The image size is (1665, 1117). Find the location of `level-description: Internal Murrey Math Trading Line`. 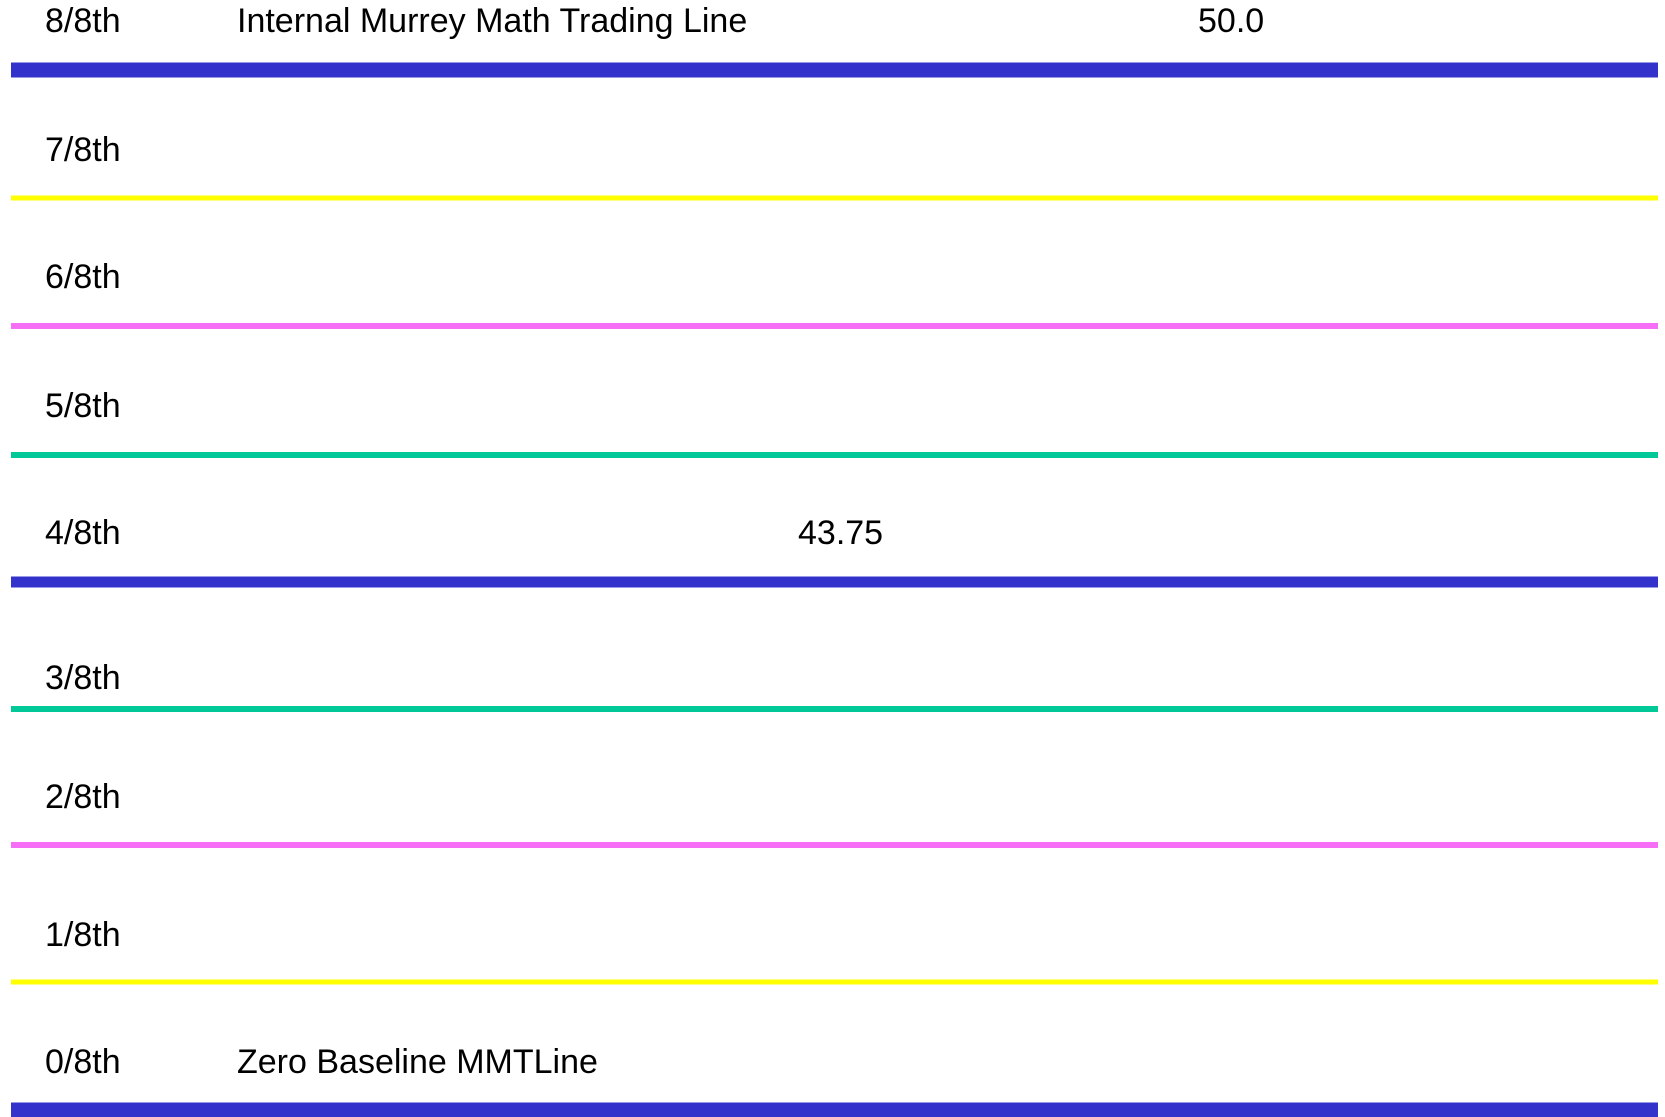

level-description: Internal Murrey Math Trading Line is located at coordinates (492, 21).